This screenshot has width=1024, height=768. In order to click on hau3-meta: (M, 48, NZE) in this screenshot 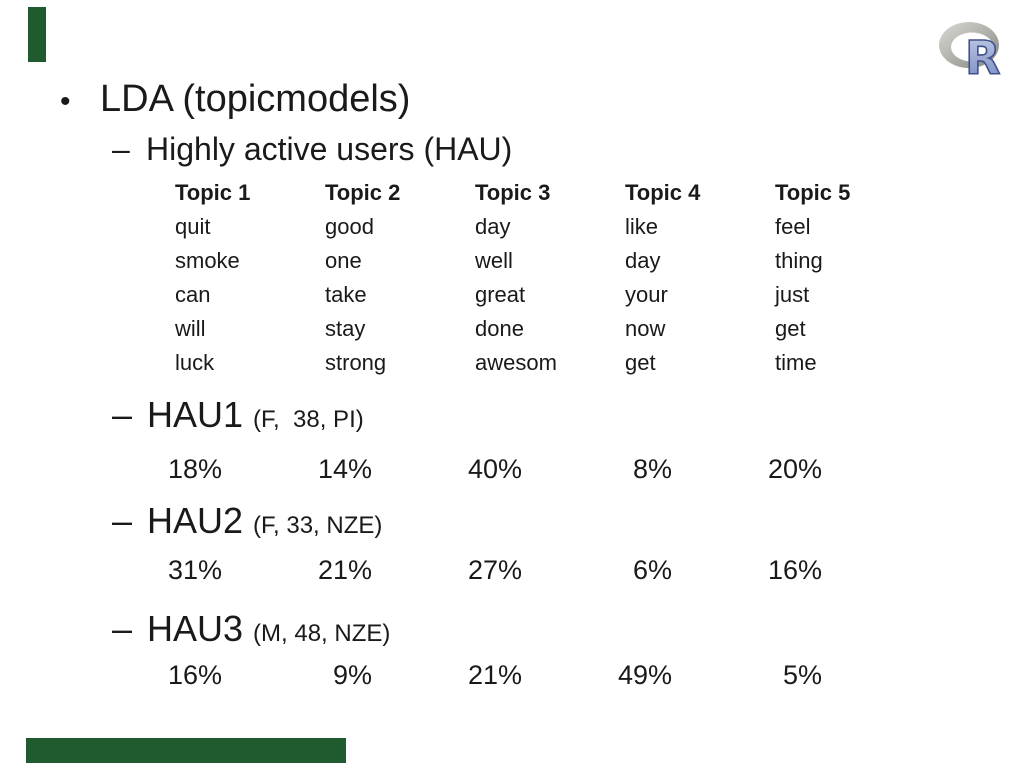, I will do `click(322, 633)`.